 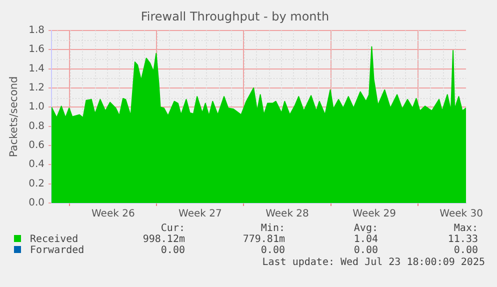 What do you see at coordinates (36, 107) in the screenshot?
I see `y-tick-label: 1.0` at bounding box center [36, 107].